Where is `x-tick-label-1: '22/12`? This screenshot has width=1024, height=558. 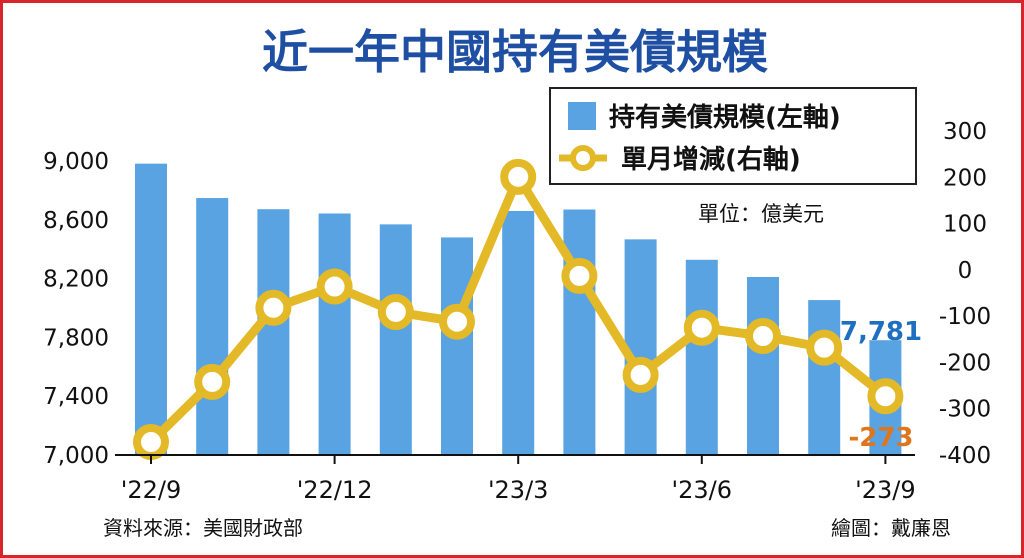
x-tick-label-1: '22/12 is located at coordinates (335, 490).